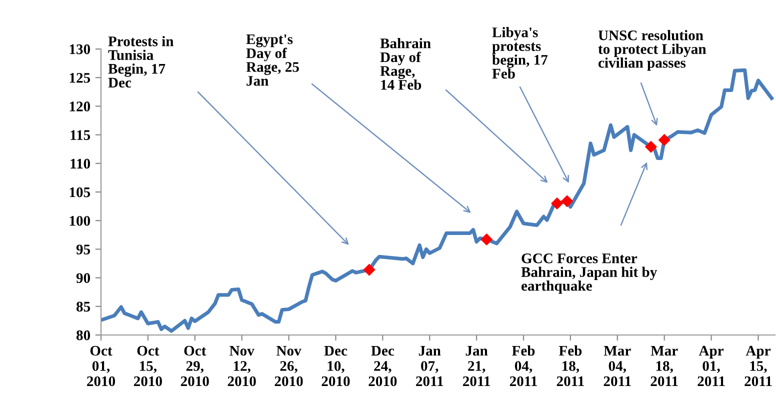  What do you see at coordinates (711, 366) in the screenshot?
I see `x-tick-label: Apr 01, 2011` at bounding box center [711, 366].